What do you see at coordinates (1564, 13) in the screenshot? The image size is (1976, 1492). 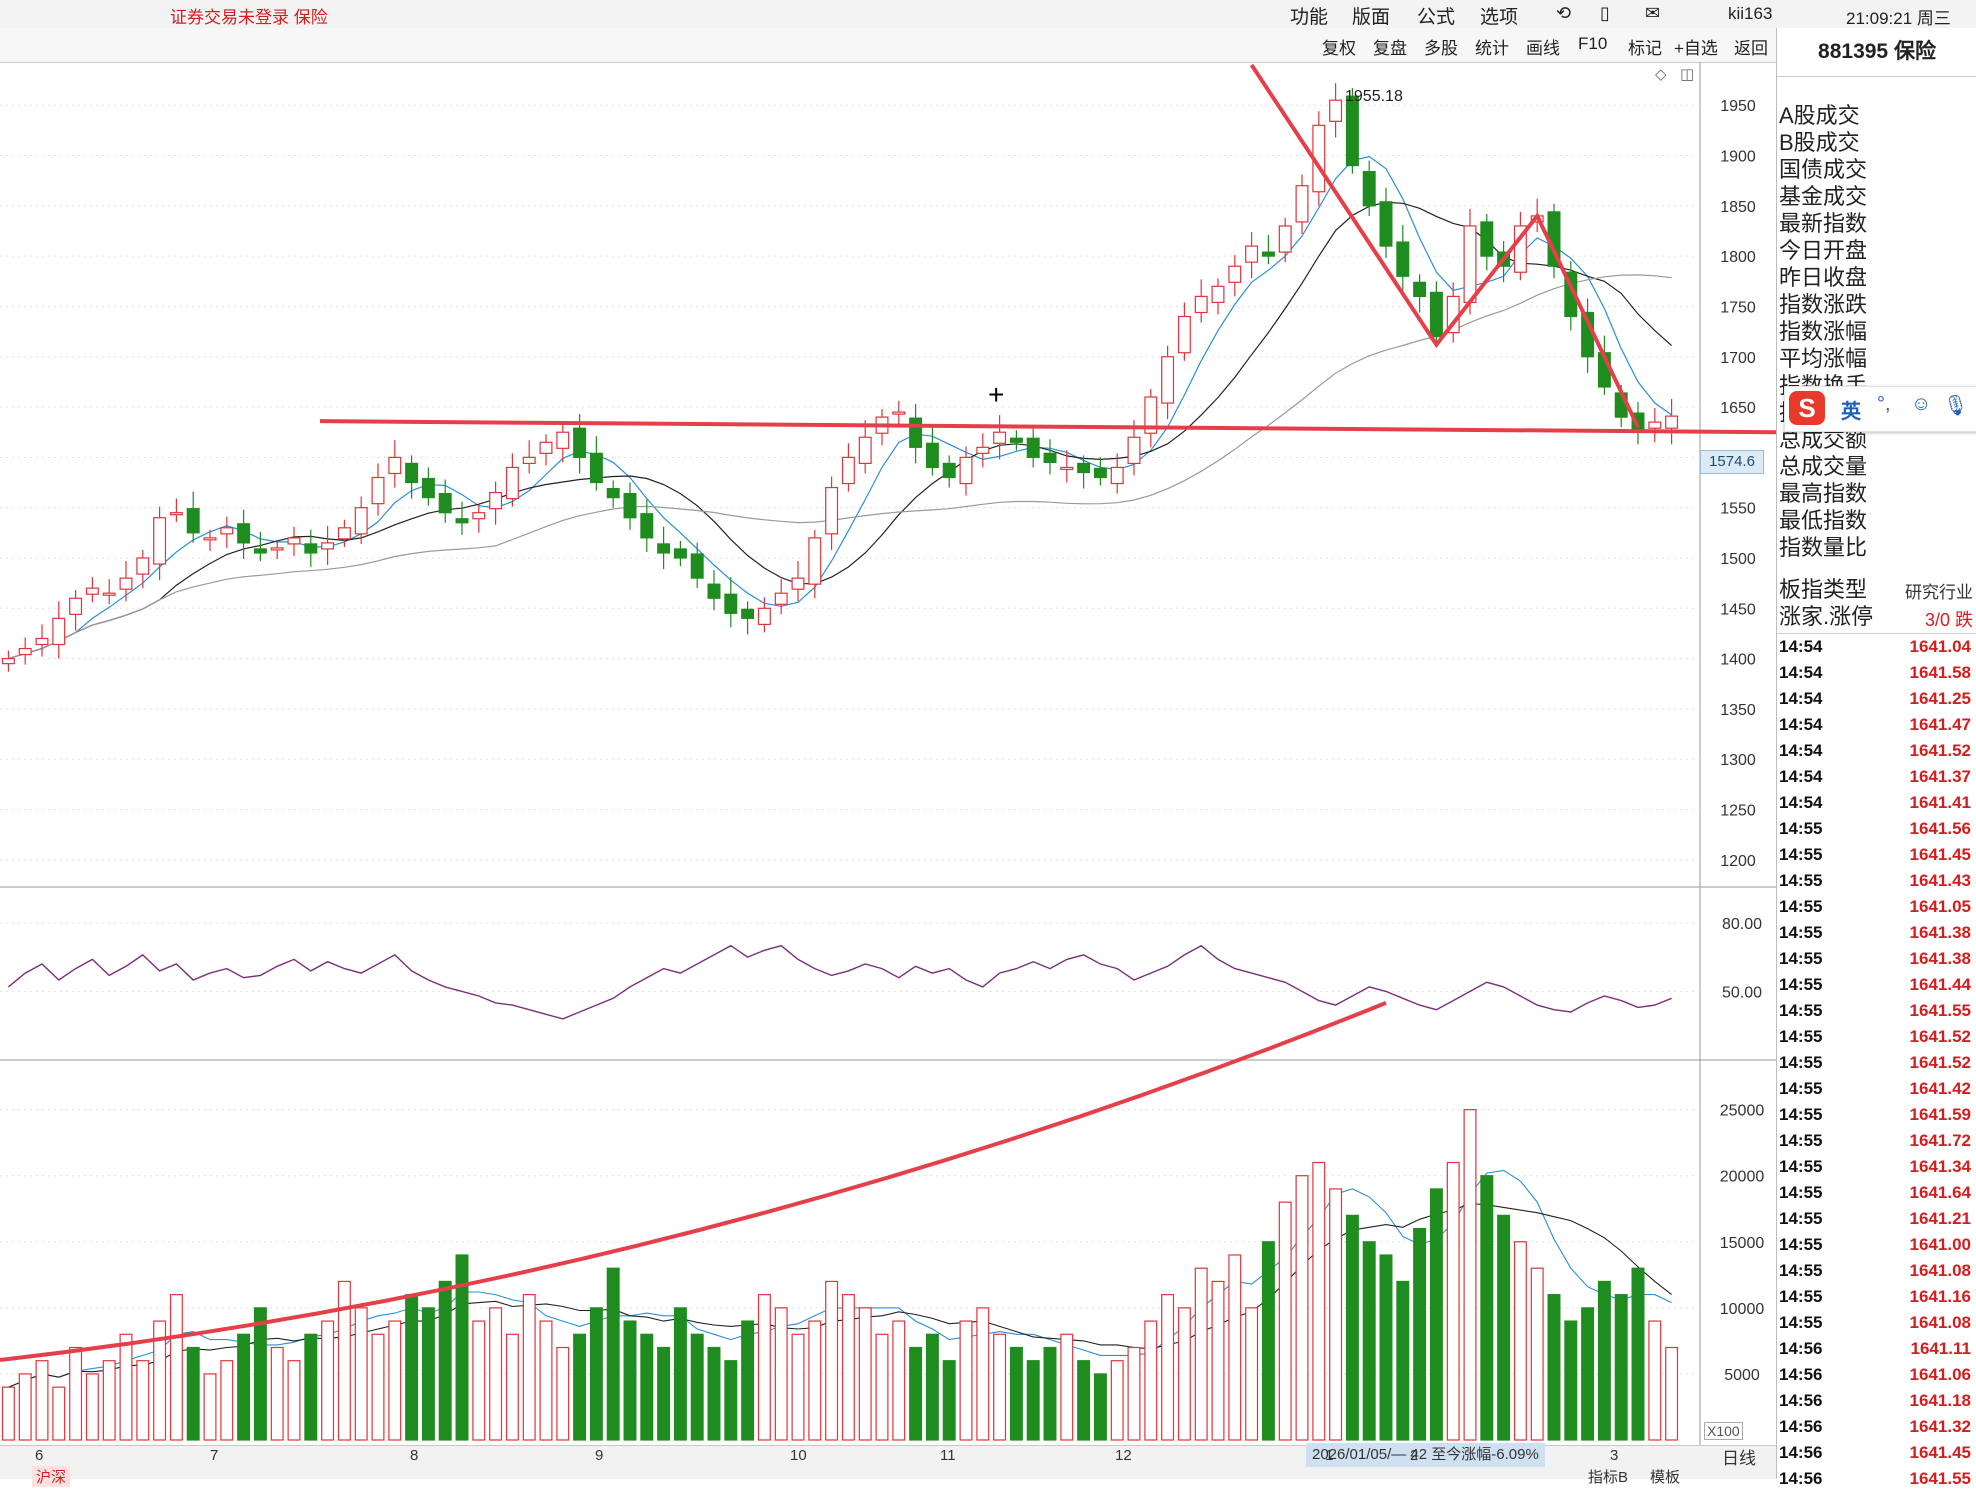 I see `refresh-icon: ⟲` at bounding box center [1564, 13].